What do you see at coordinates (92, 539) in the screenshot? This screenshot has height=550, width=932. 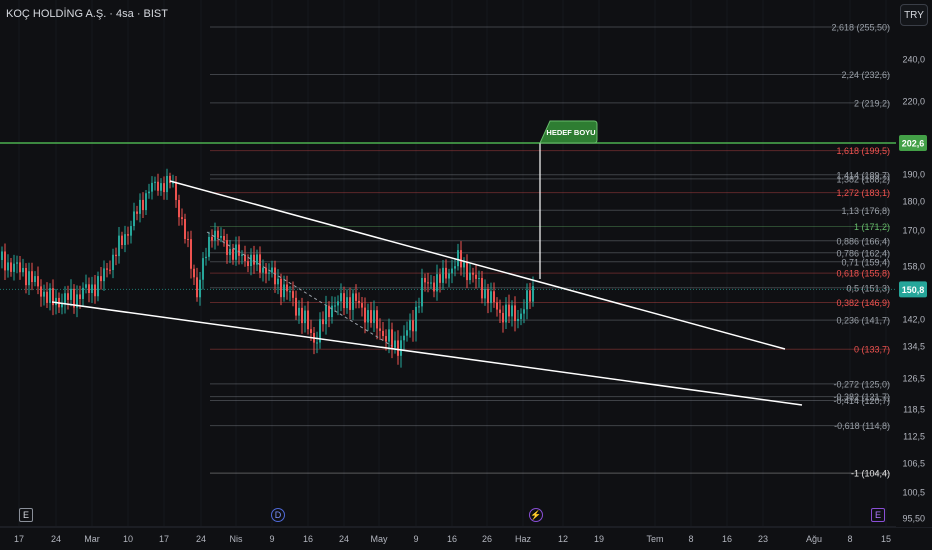 I see `x-tick-label: Mar` at bounding box center [92, 539].